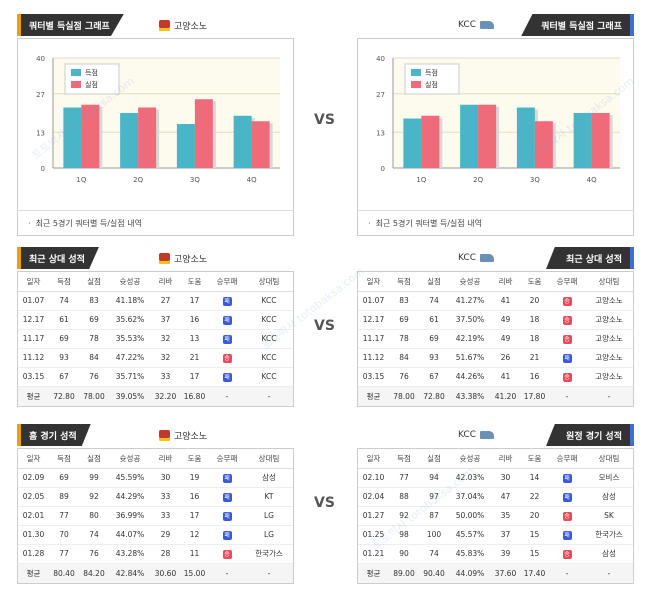 This screenshot has width=650, height=595. I want to click on away-quarter-note: · 최근 5경기 쿼터별 득/실점 내역, so click(495, 223).